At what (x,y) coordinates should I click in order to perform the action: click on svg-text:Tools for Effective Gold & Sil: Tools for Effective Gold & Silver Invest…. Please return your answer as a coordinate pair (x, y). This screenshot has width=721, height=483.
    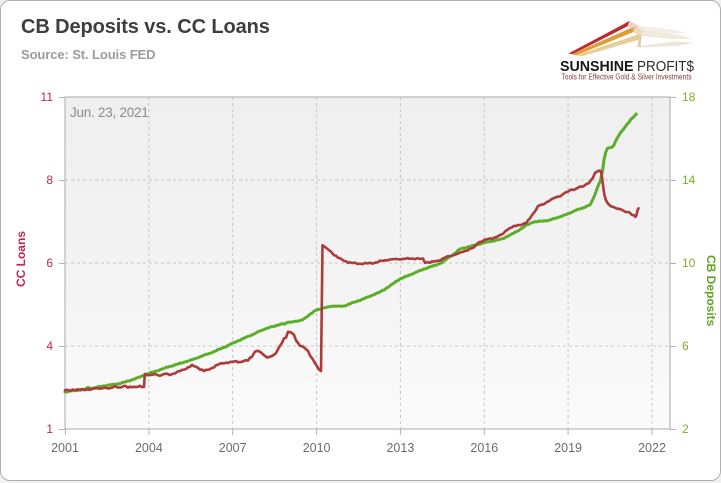
    Looking at the image, I should click on (627, 77).